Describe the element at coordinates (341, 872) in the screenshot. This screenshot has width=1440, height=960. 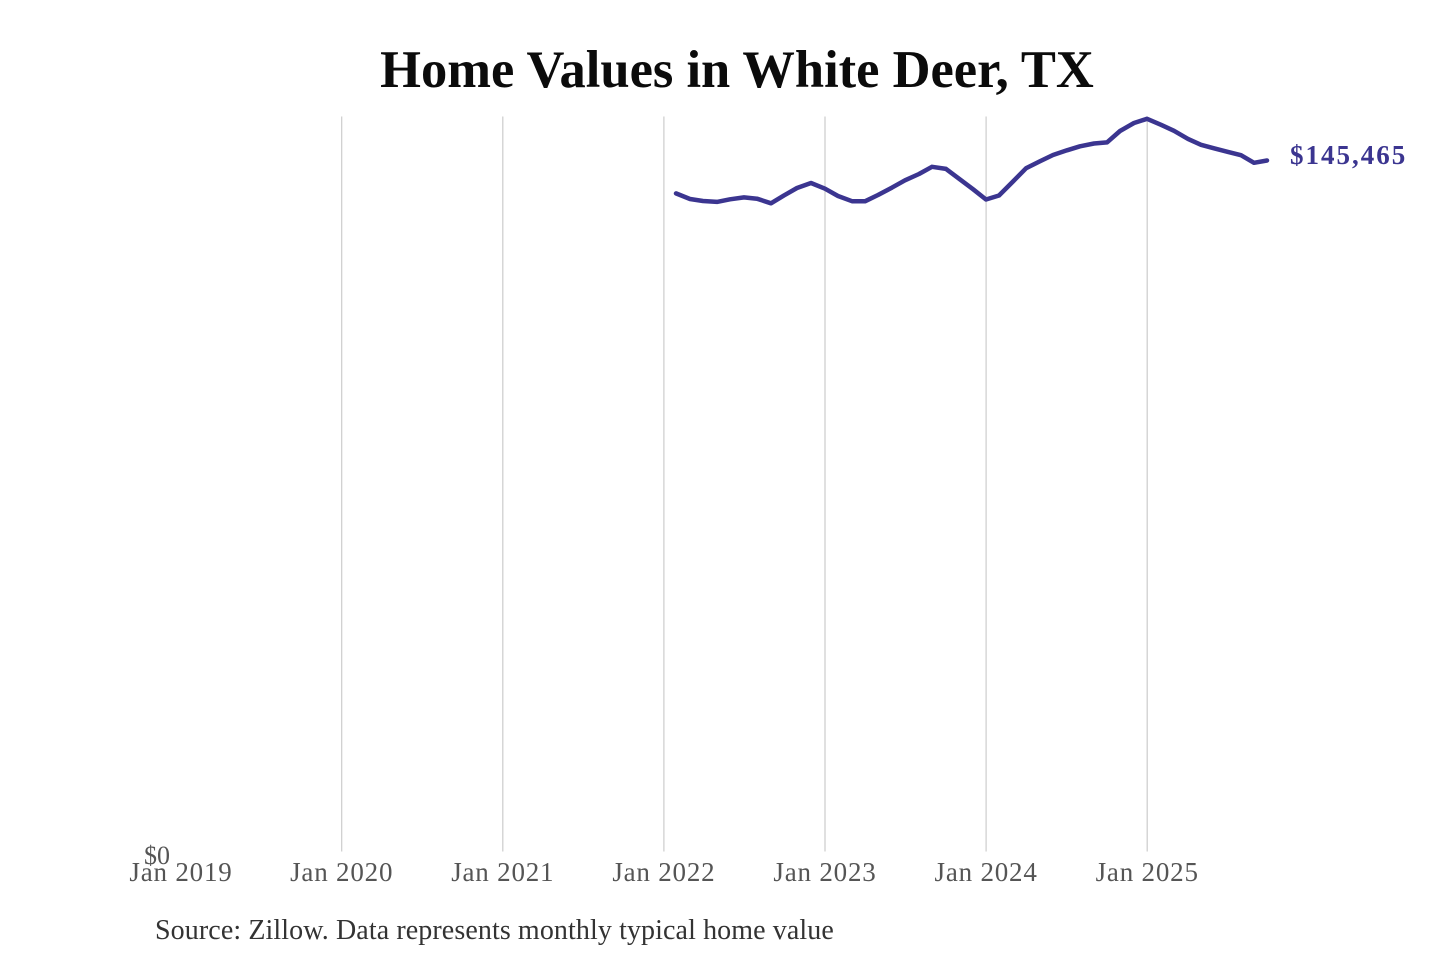
I see `svg-text: Jan 2020` at that location.